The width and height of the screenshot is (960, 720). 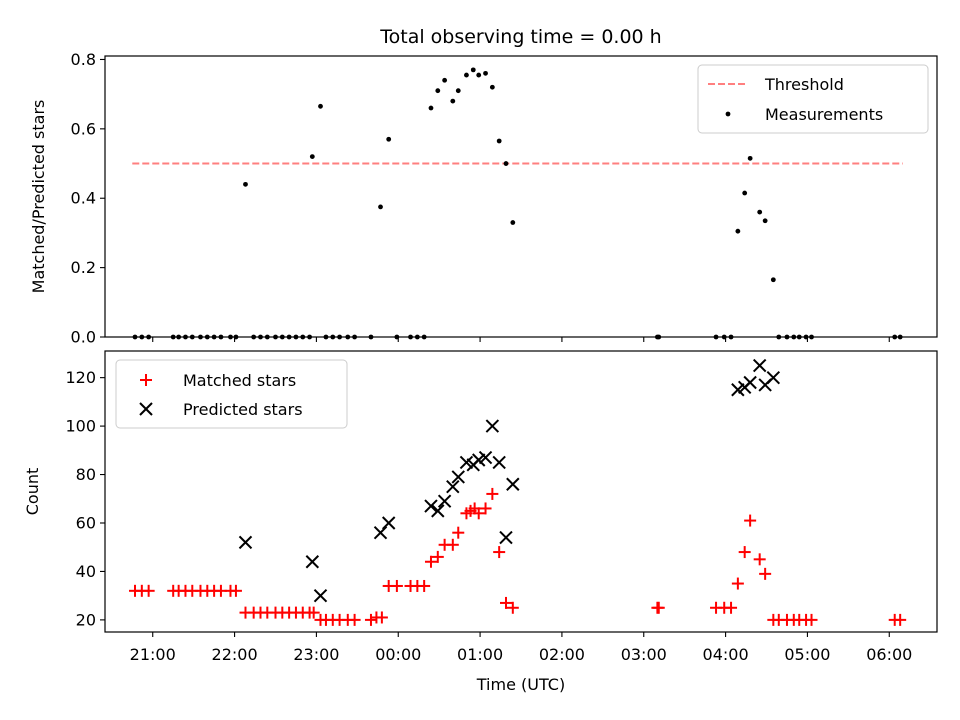 I want to click on bottom-y-axis: 20 40 60 80 100 120, so click(x=85, y=498).